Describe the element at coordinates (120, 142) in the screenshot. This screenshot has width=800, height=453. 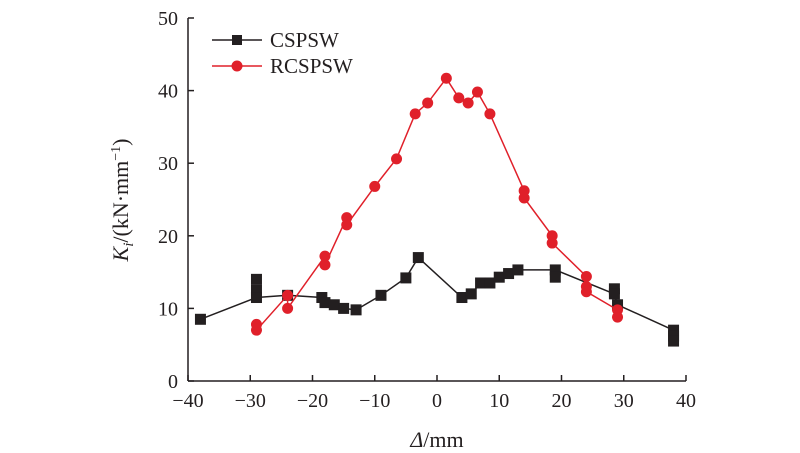
I see `y-axis-unit-after: )` at that location.